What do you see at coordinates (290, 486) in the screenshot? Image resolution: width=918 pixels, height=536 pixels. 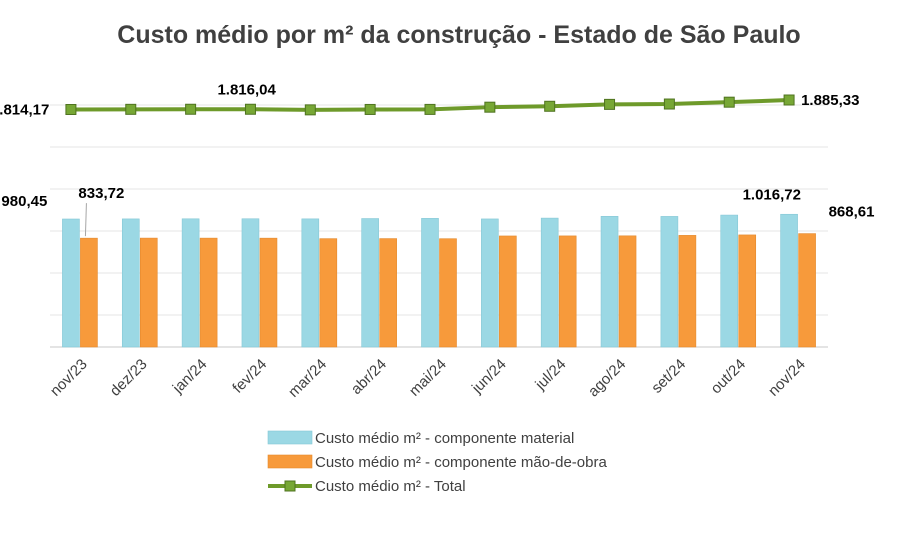 I see `legend-swatch-marker` at bounding box center [290, 486].